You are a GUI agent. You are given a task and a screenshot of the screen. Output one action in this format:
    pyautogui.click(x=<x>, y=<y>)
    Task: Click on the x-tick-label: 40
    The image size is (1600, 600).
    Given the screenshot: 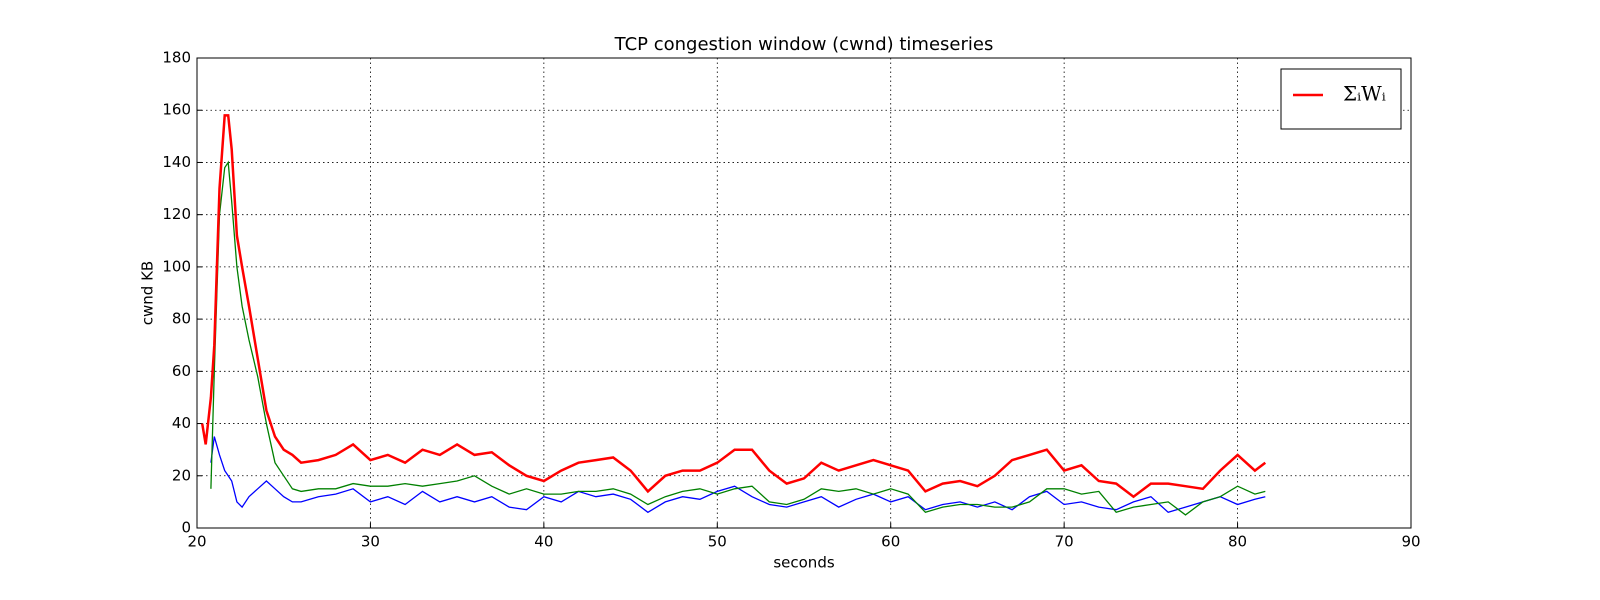 What is the action you would take?
    pyautogui.click(x=543, y=542)
    